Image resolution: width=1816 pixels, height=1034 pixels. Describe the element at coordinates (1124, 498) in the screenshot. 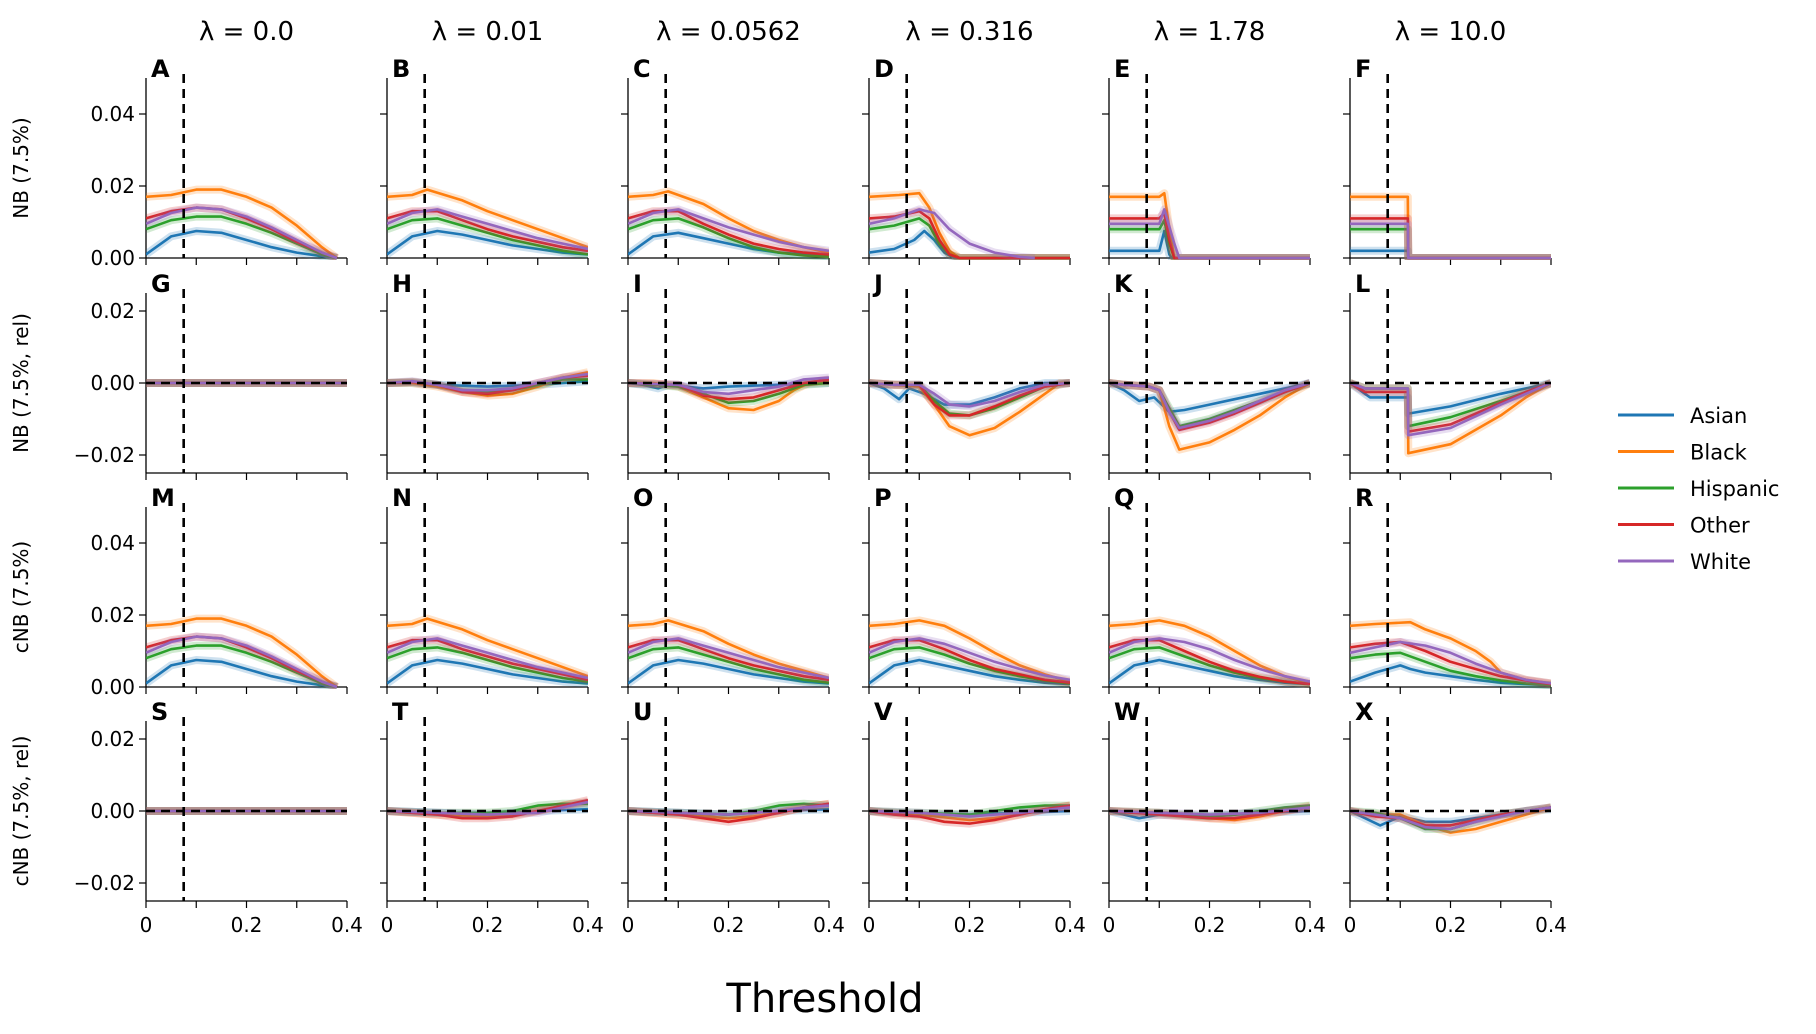

I see `panel-letter: Q` at that location.